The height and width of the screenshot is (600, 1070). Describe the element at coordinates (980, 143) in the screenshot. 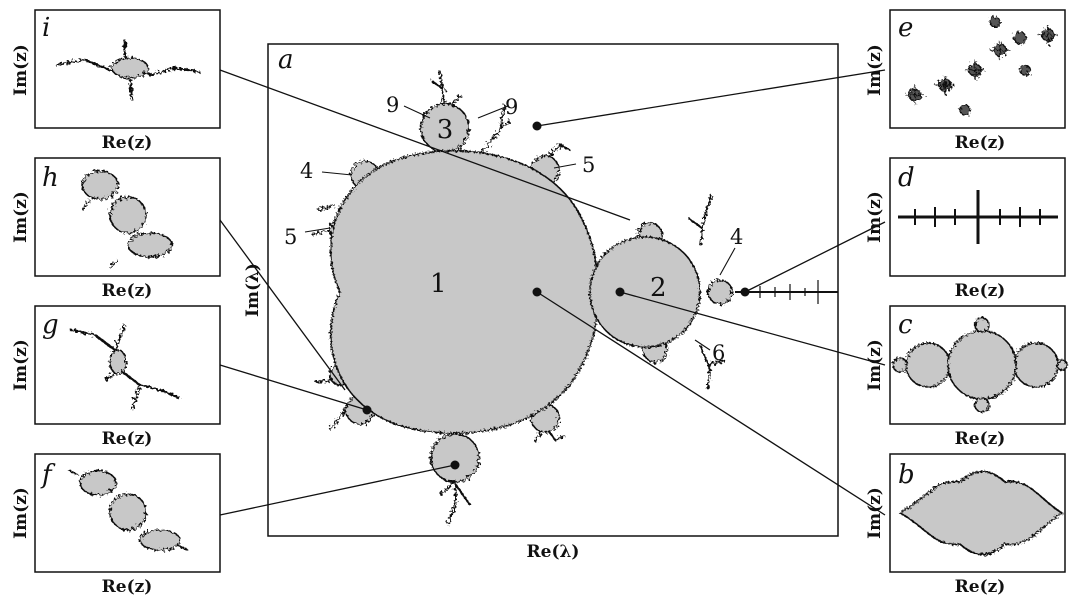

I see `inset-e-xlabel: Re(z)` at that location.